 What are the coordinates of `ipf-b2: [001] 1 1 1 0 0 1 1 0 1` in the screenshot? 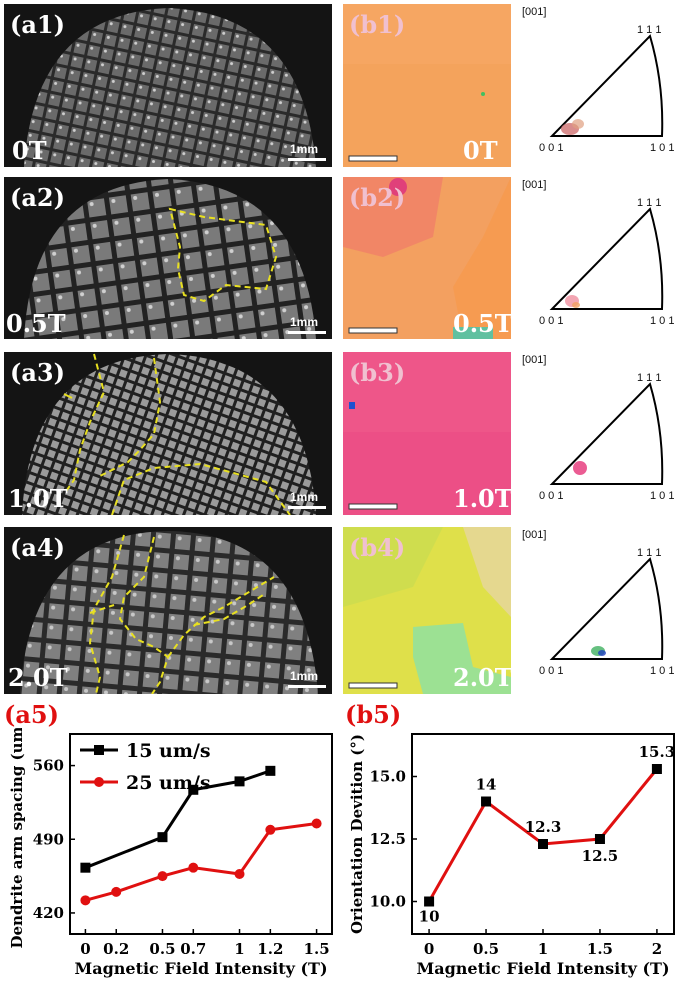 It's located at (602, 258).